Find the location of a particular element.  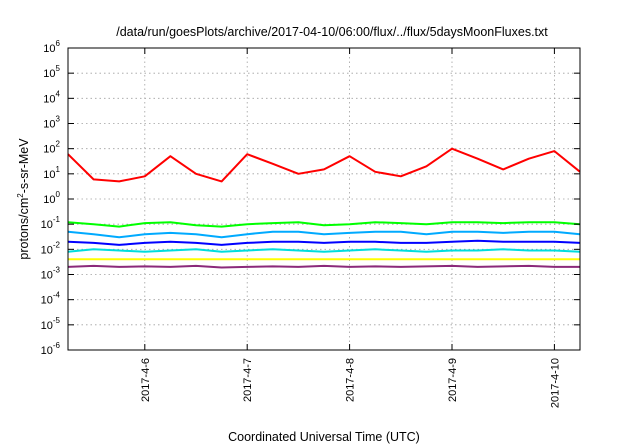

y-axis-label-sup: 2 is located at coordinates (20, 195).